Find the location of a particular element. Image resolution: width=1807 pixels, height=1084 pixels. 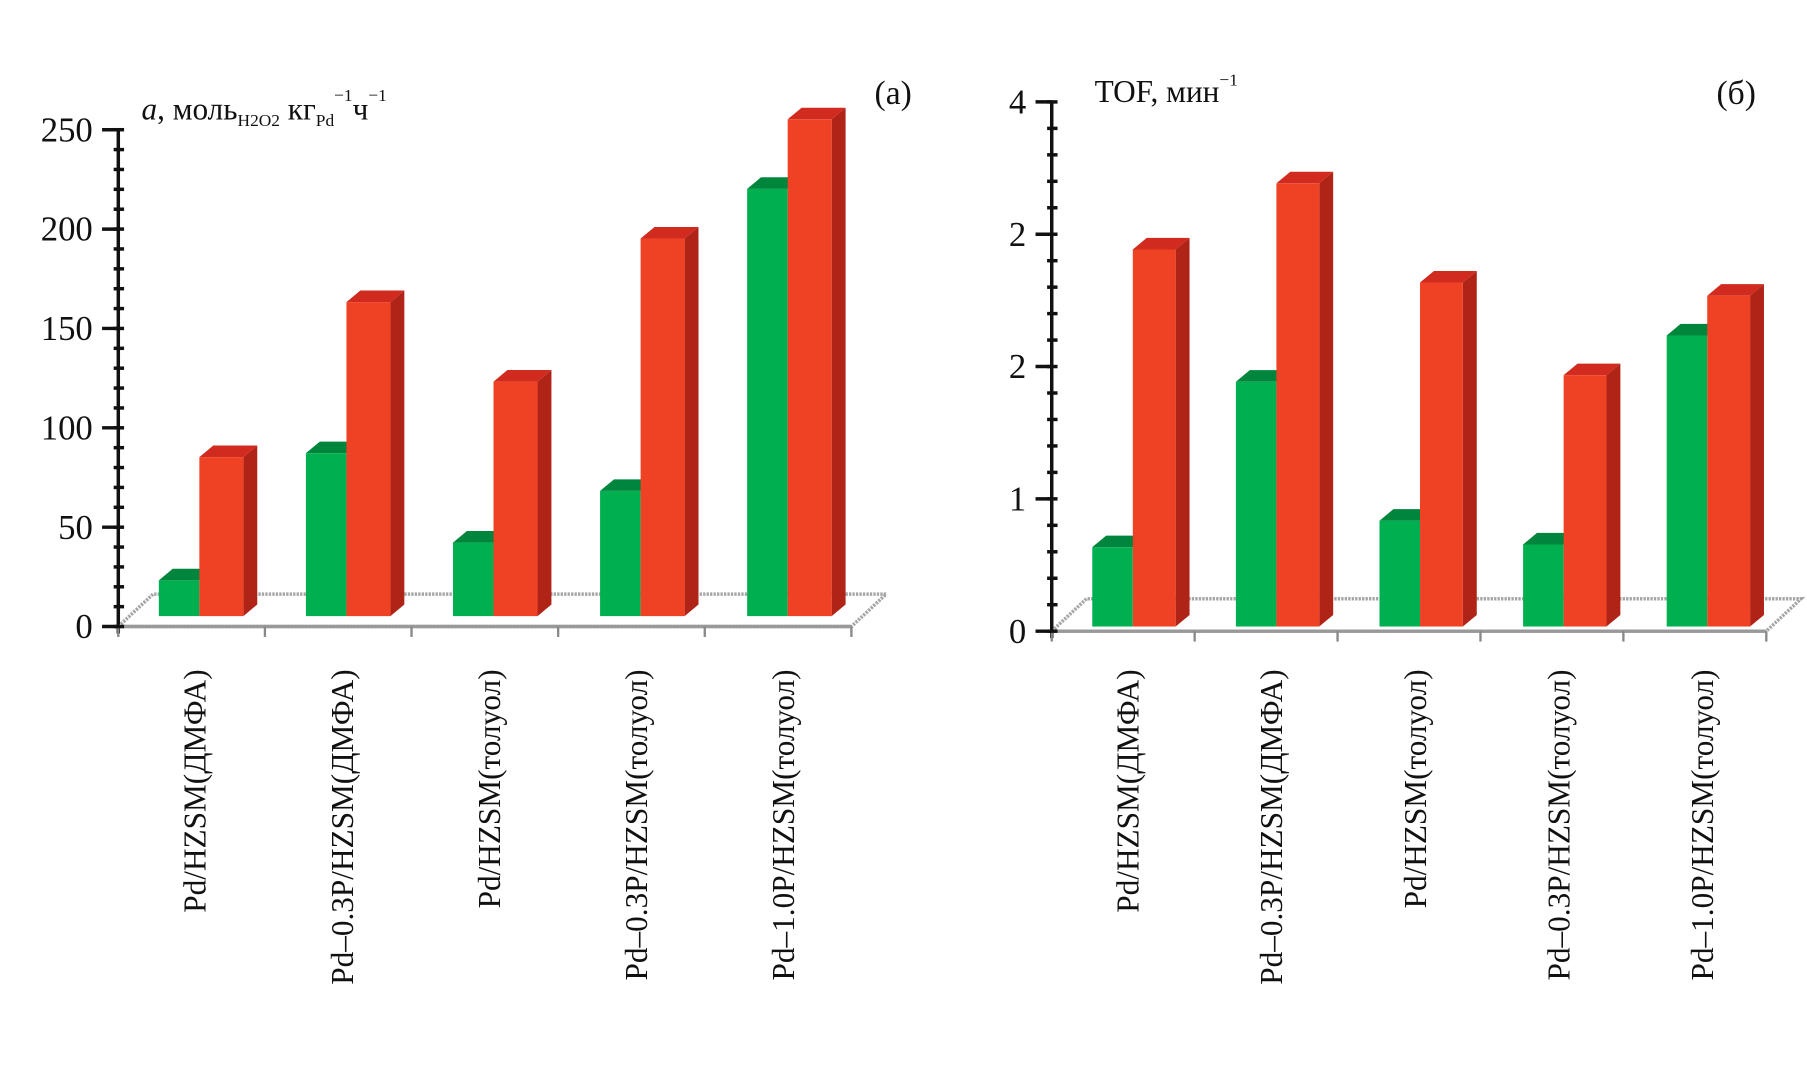

floor-plane is located at coordinates (502, 610).